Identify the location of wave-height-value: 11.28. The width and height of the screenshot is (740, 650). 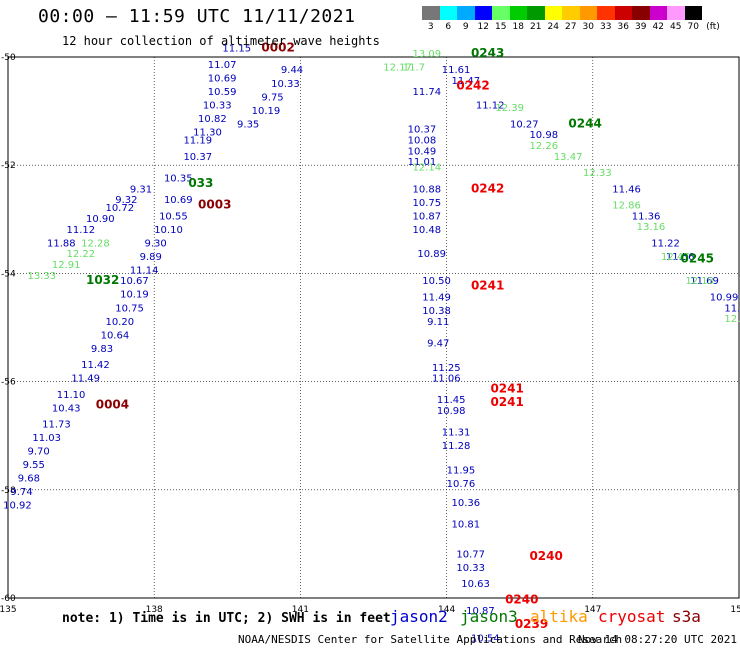
(456, 446).